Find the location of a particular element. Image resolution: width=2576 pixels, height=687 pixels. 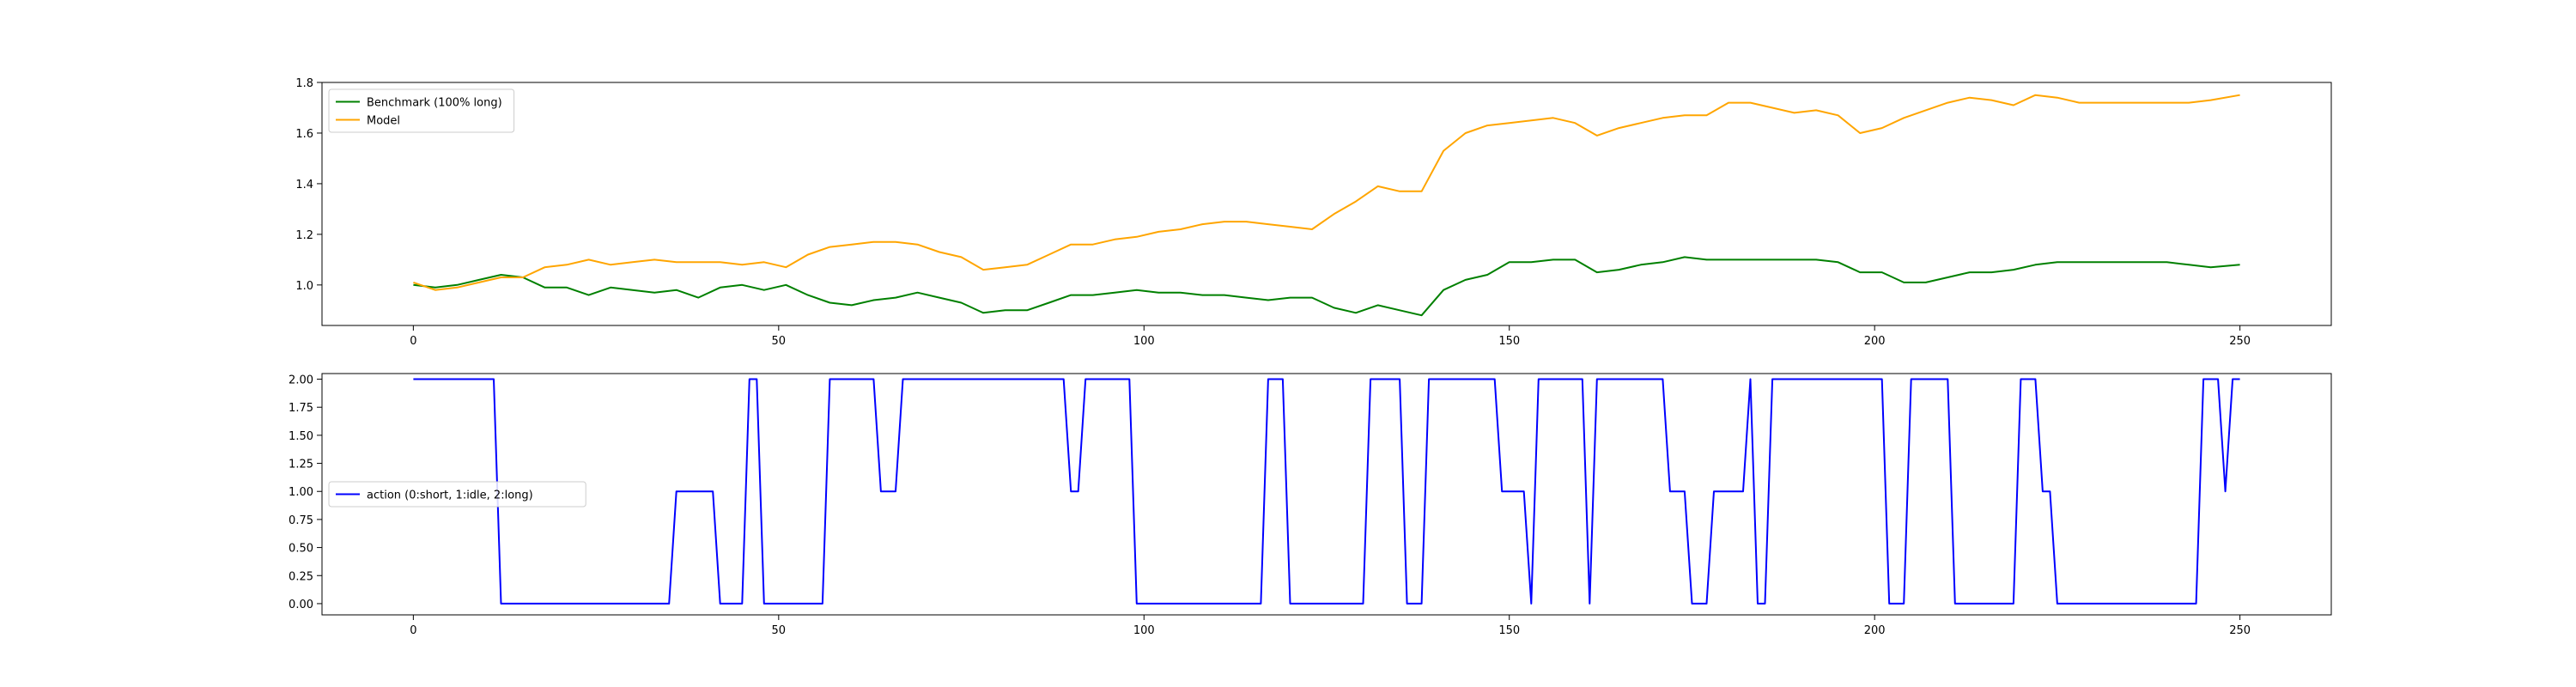

legend-label: Benchmark (100% long) is located at coordinates (434, 103).